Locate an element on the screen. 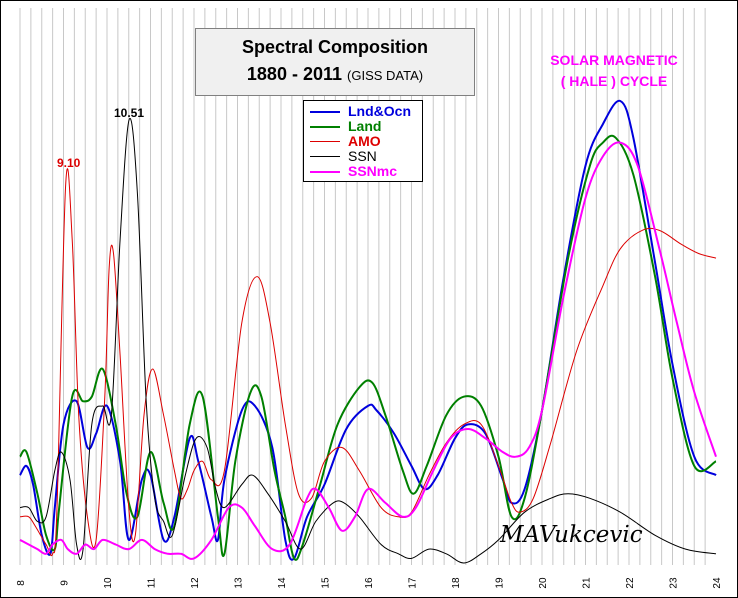 This screenshot has width=738, height=598. x-tick-label: 21 is located at coordinates (587, 583).